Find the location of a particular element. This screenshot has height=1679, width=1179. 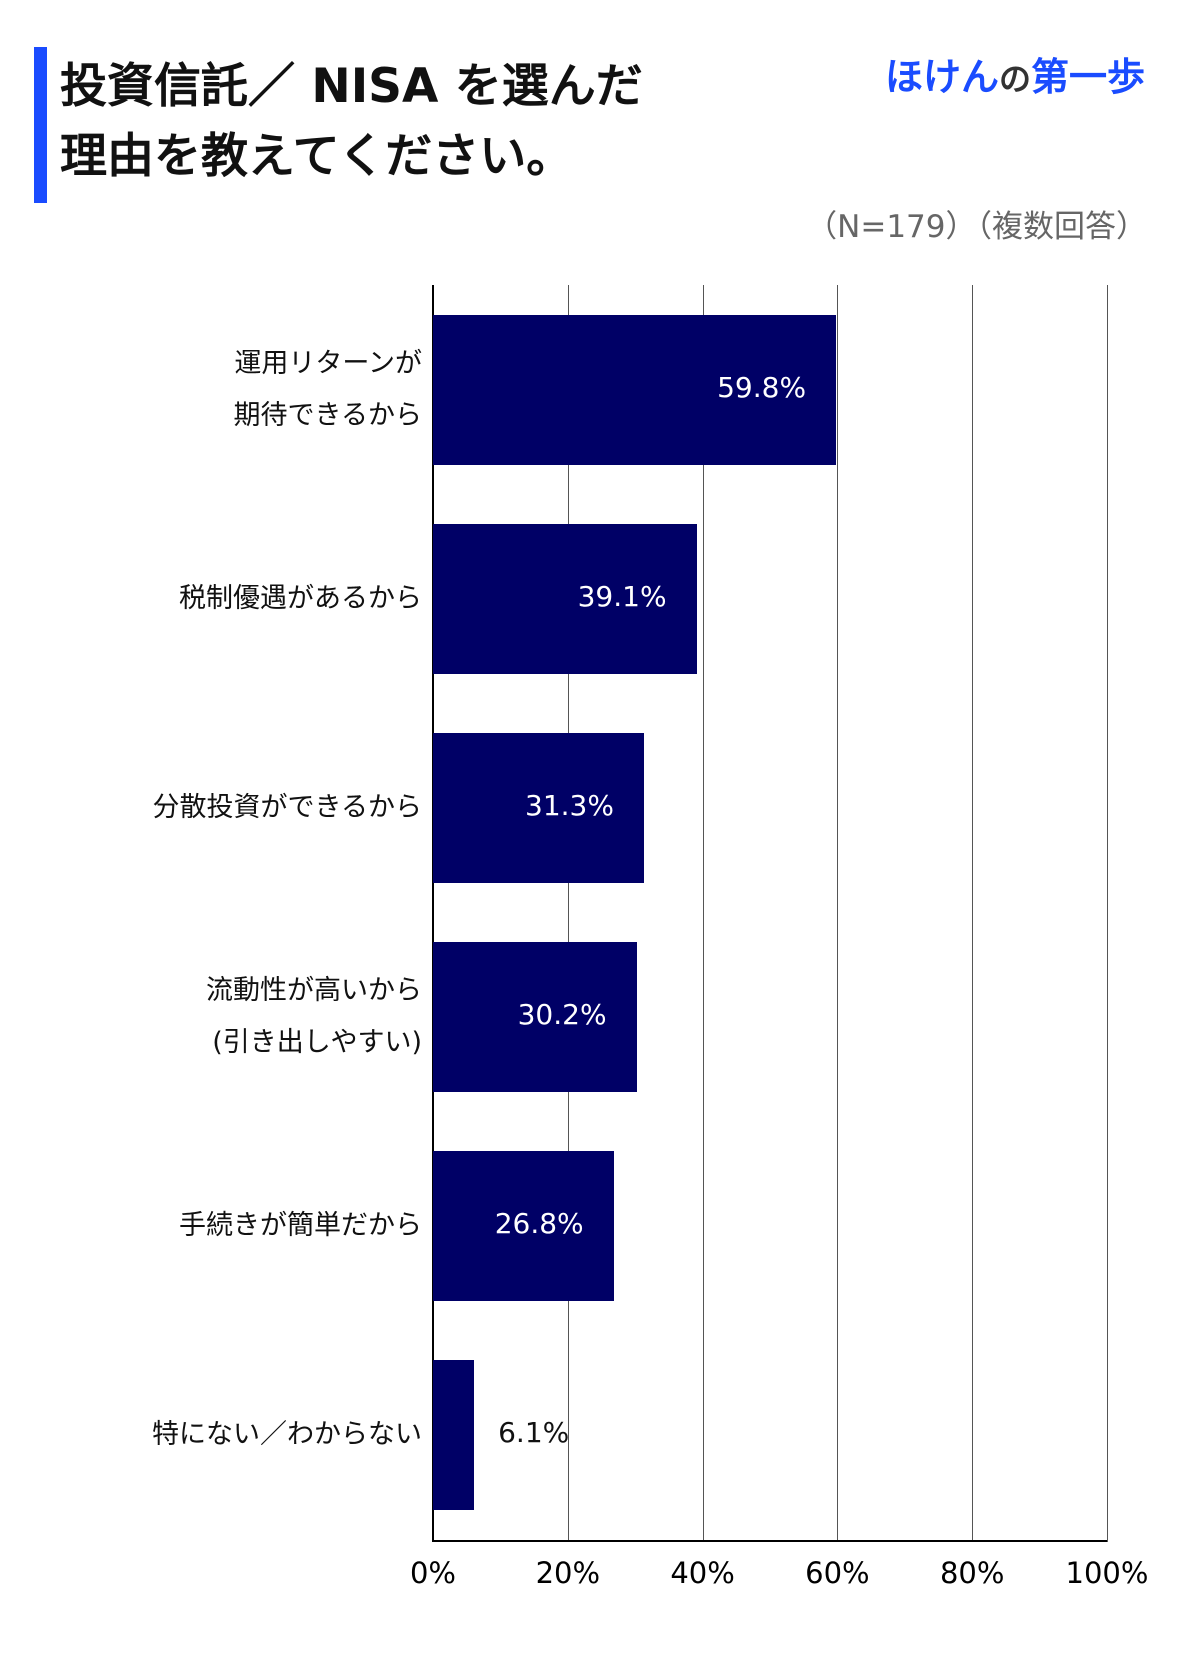

category-label: 特にない／わからない is located at coordinates (287, 1434).